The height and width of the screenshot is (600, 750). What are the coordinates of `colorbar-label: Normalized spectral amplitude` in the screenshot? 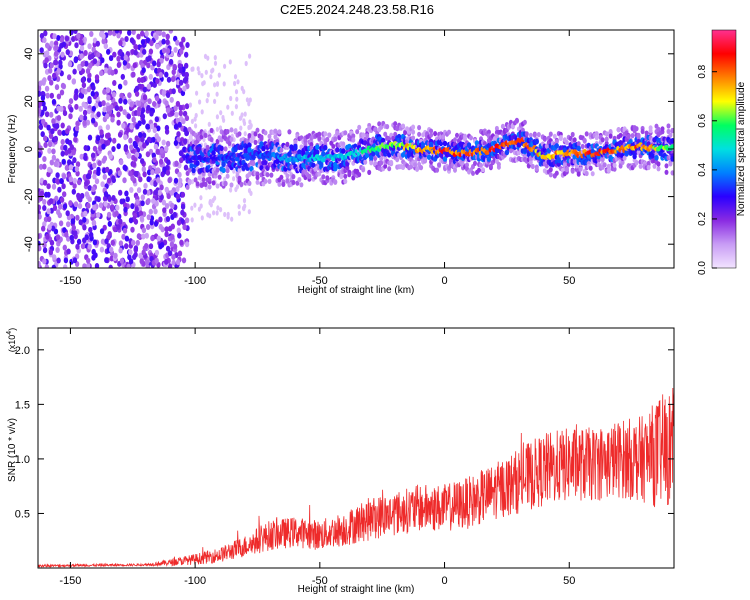 It's located at (741, 148).